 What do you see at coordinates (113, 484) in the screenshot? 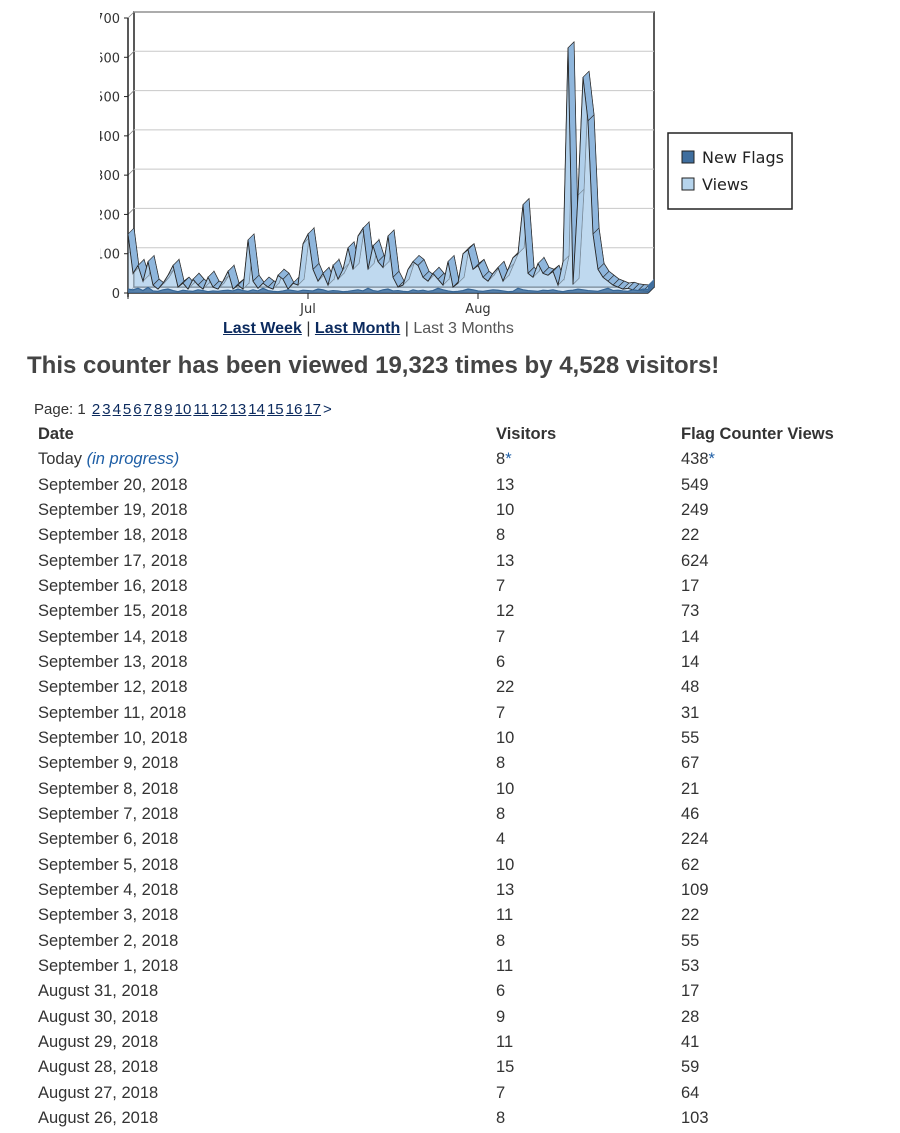
I see `date-cell: September 20, 2018` at bounding box center [113, 484].